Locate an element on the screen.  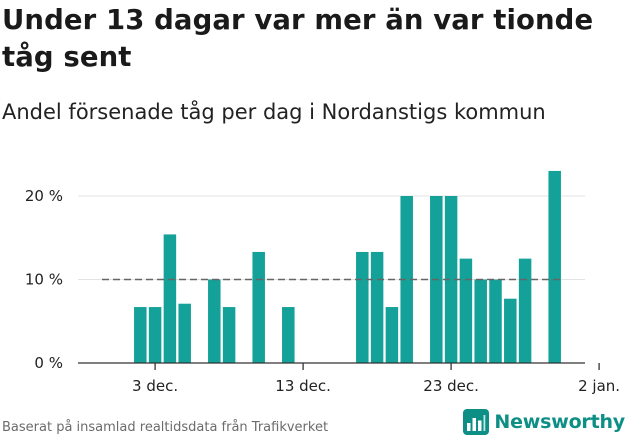
y-tick-label: 10 % is located at coordinates (44, 280).